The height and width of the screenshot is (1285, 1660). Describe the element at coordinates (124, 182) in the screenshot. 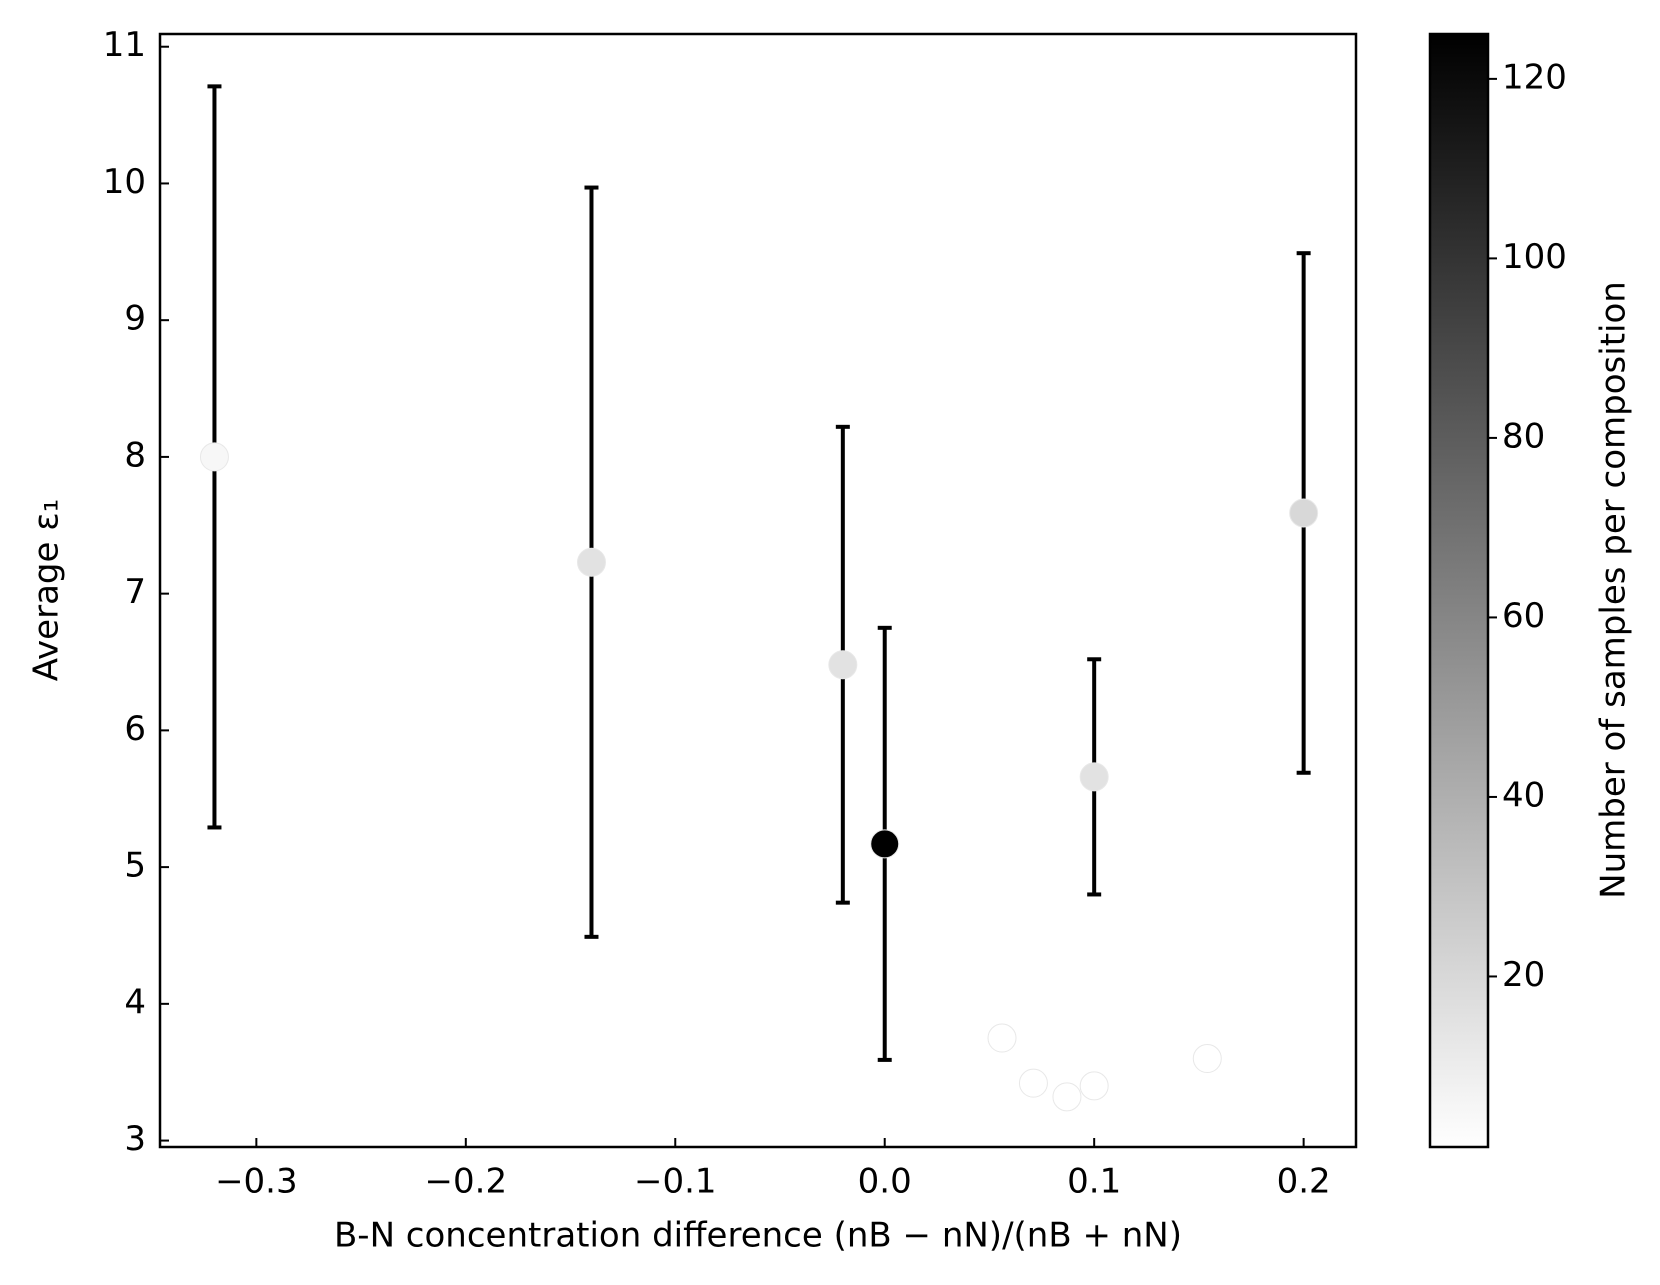

I see `y-tick-label: 10` at that location.